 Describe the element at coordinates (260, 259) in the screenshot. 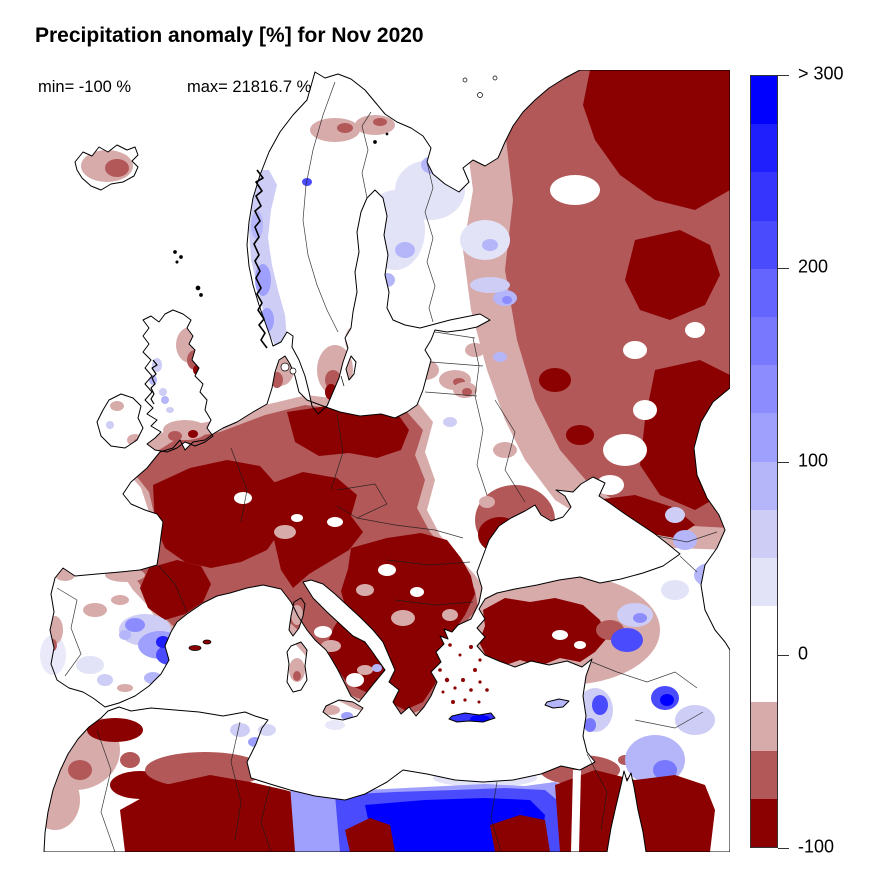

I see `norway-fjords-texture` at that location.